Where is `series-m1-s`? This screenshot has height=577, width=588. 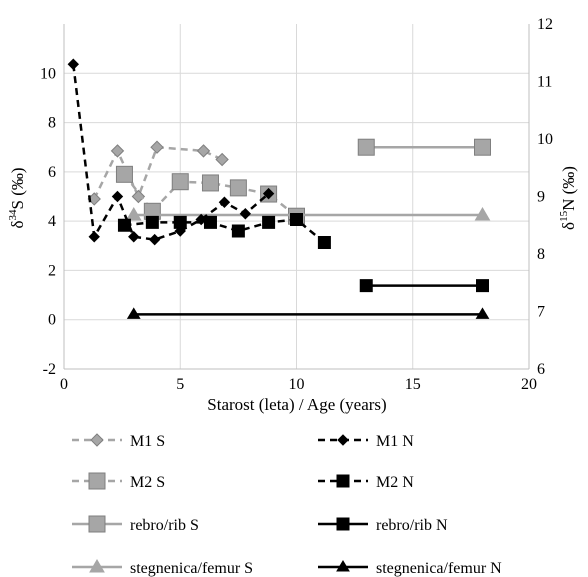
series-m1-s is located at coordinates (158, 173).